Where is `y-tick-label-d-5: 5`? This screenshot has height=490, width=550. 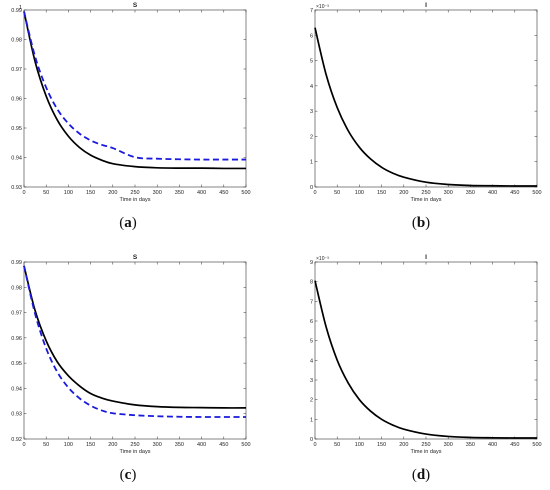
y-tick-label-d-5: 5 is located at coordinates (311, 342).